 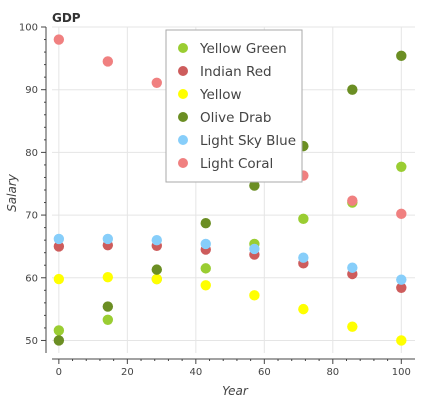 What do you see at coordinates (235, 391) in the screenshot?
I see `x-axis-label: Year` at bounding box center [235, 391].